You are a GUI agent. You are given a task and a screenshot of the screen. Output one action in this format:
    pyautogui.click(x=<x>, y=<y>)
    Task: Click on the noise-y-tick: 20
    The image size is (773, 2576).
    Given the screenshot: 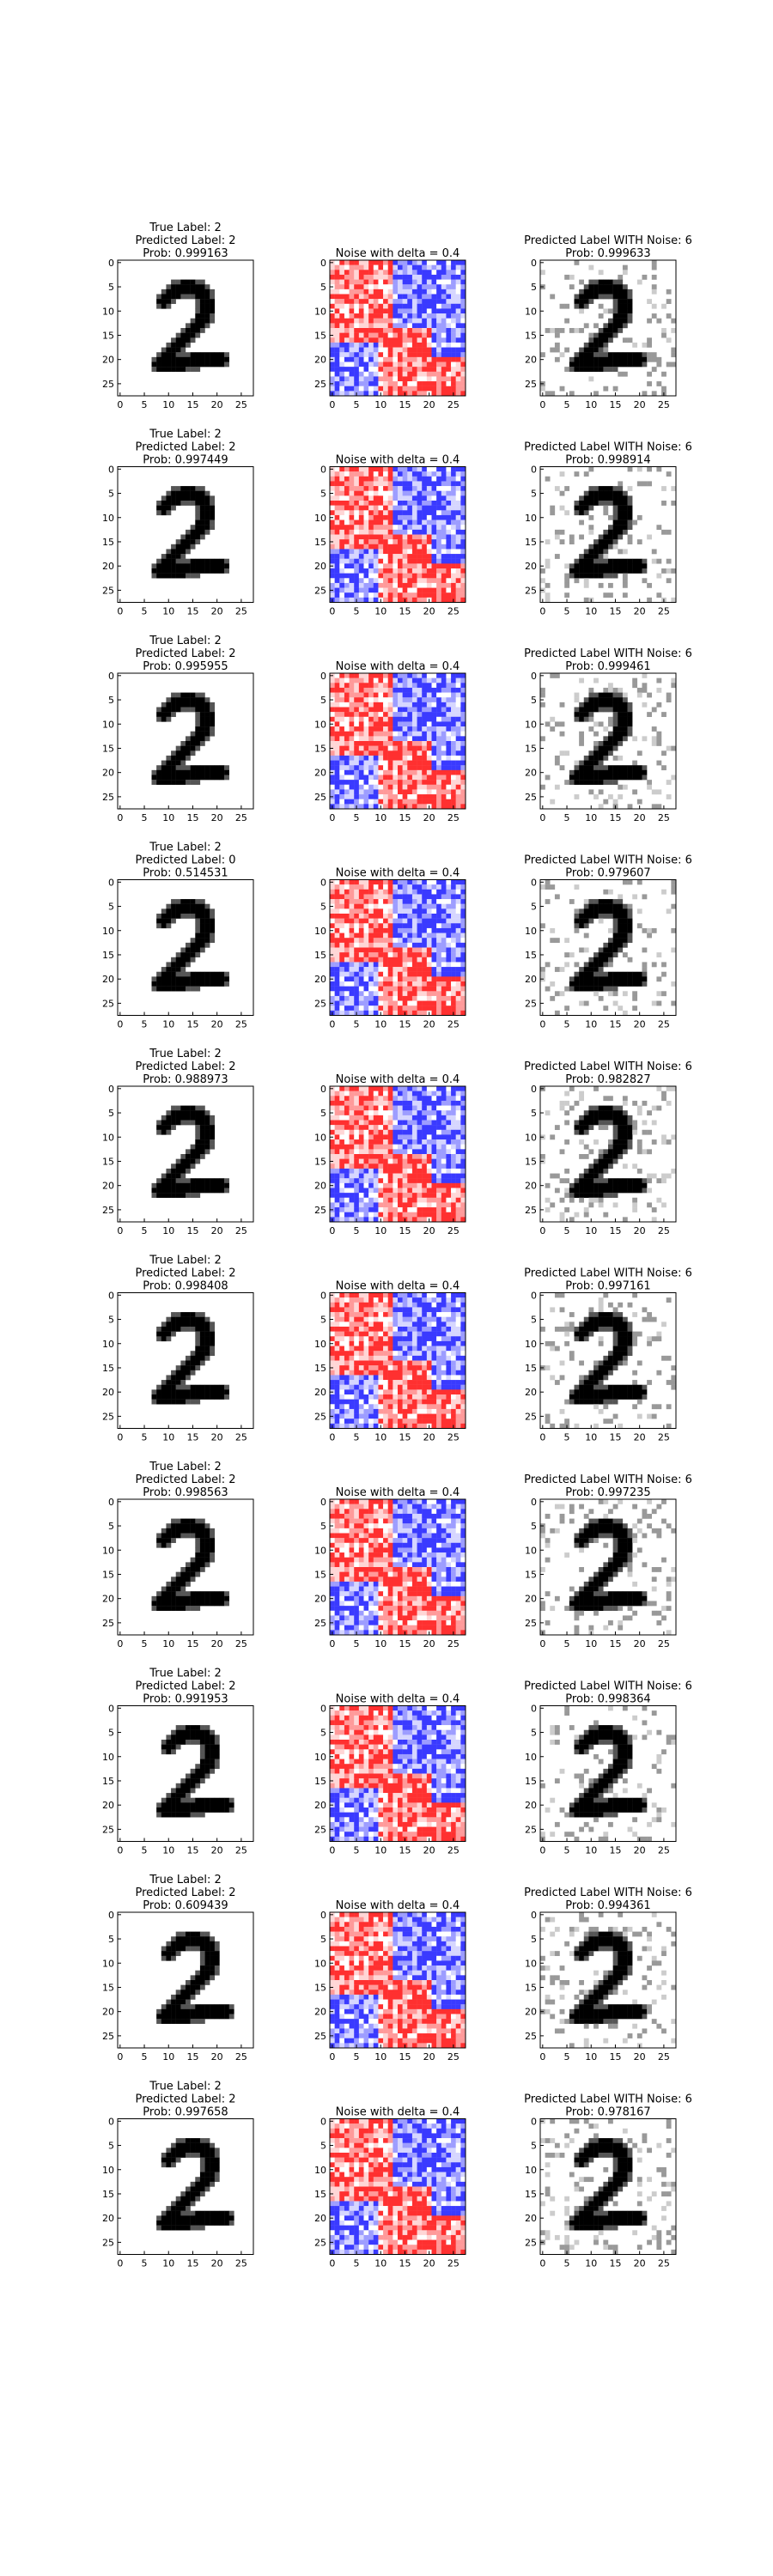 What is the action you would take?
    pyautogui.click(x=320, y=1806)
    